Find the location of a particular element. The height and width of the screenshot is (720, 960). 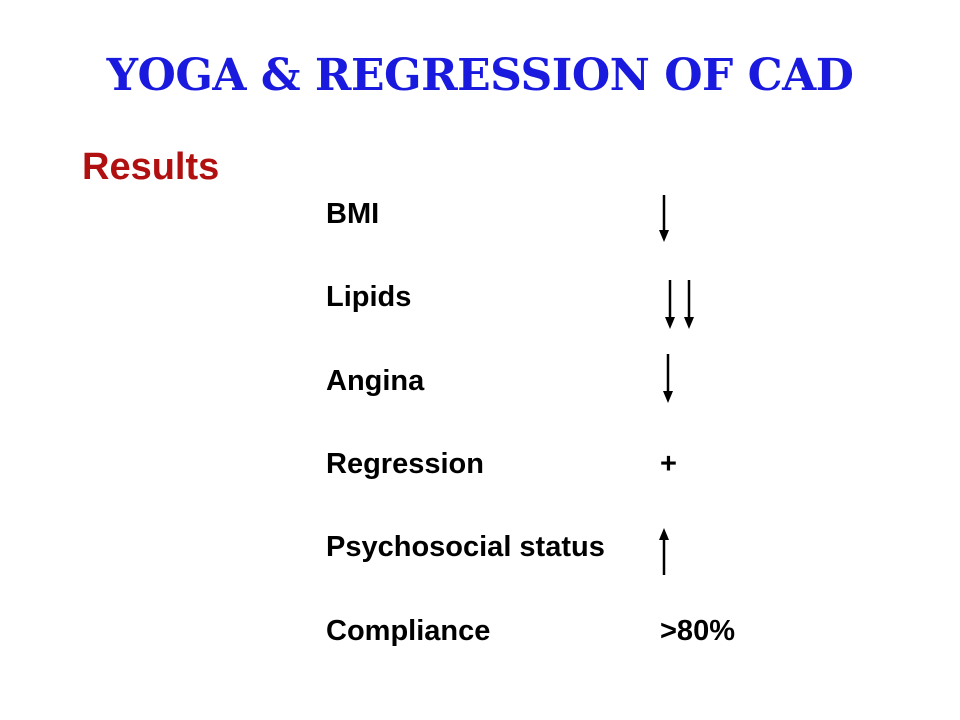

slide-subtitle: Results is located at coordinates (151, 167).